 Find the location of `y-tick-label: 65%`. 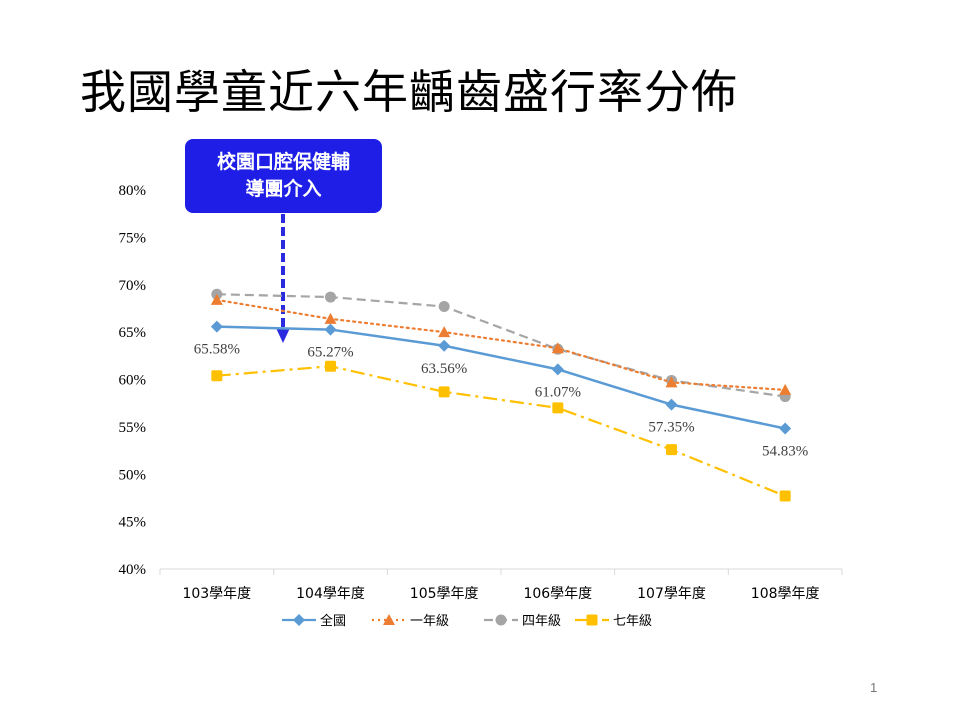

y-tick-label: 65% is located at coordinates (133, 333).